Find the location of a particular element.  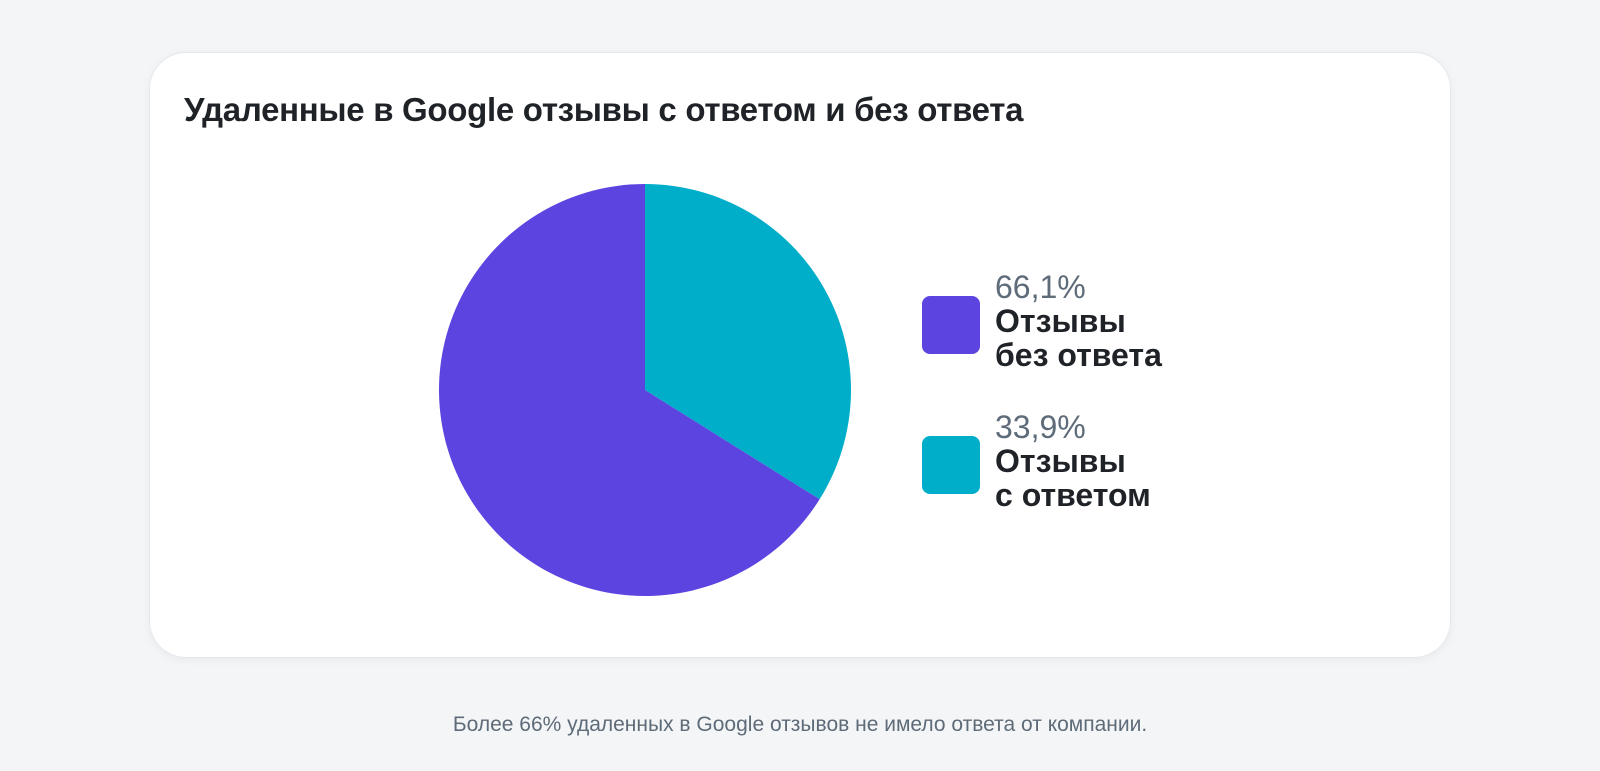

legend-swatch-with-reply is located at coordinates (951, 465).